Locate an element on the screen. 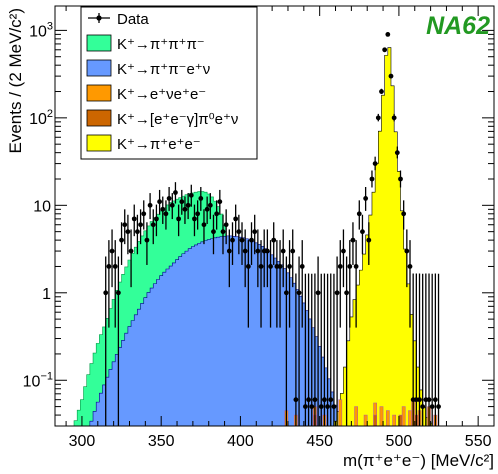 This screenshot has height=474, width=498. x-tick-label: 550 is located at coordinates (478, 441).